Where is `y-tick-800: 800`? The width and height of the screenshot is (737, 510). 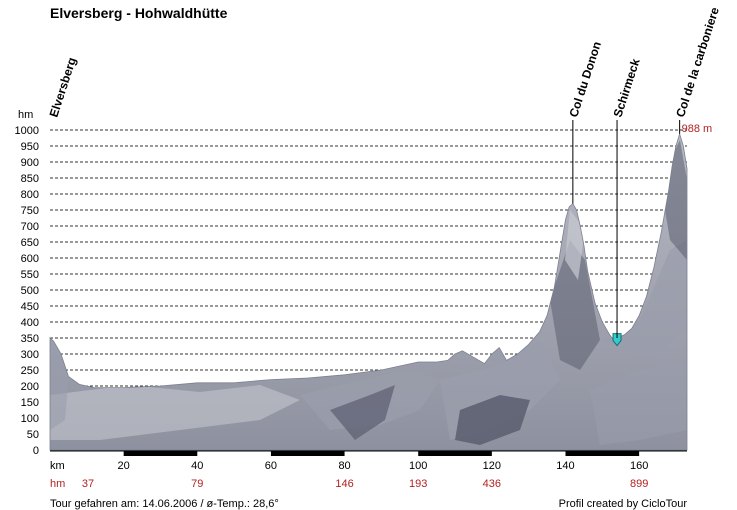 y-tick-800: 800 is located at coordinates (30, 195).